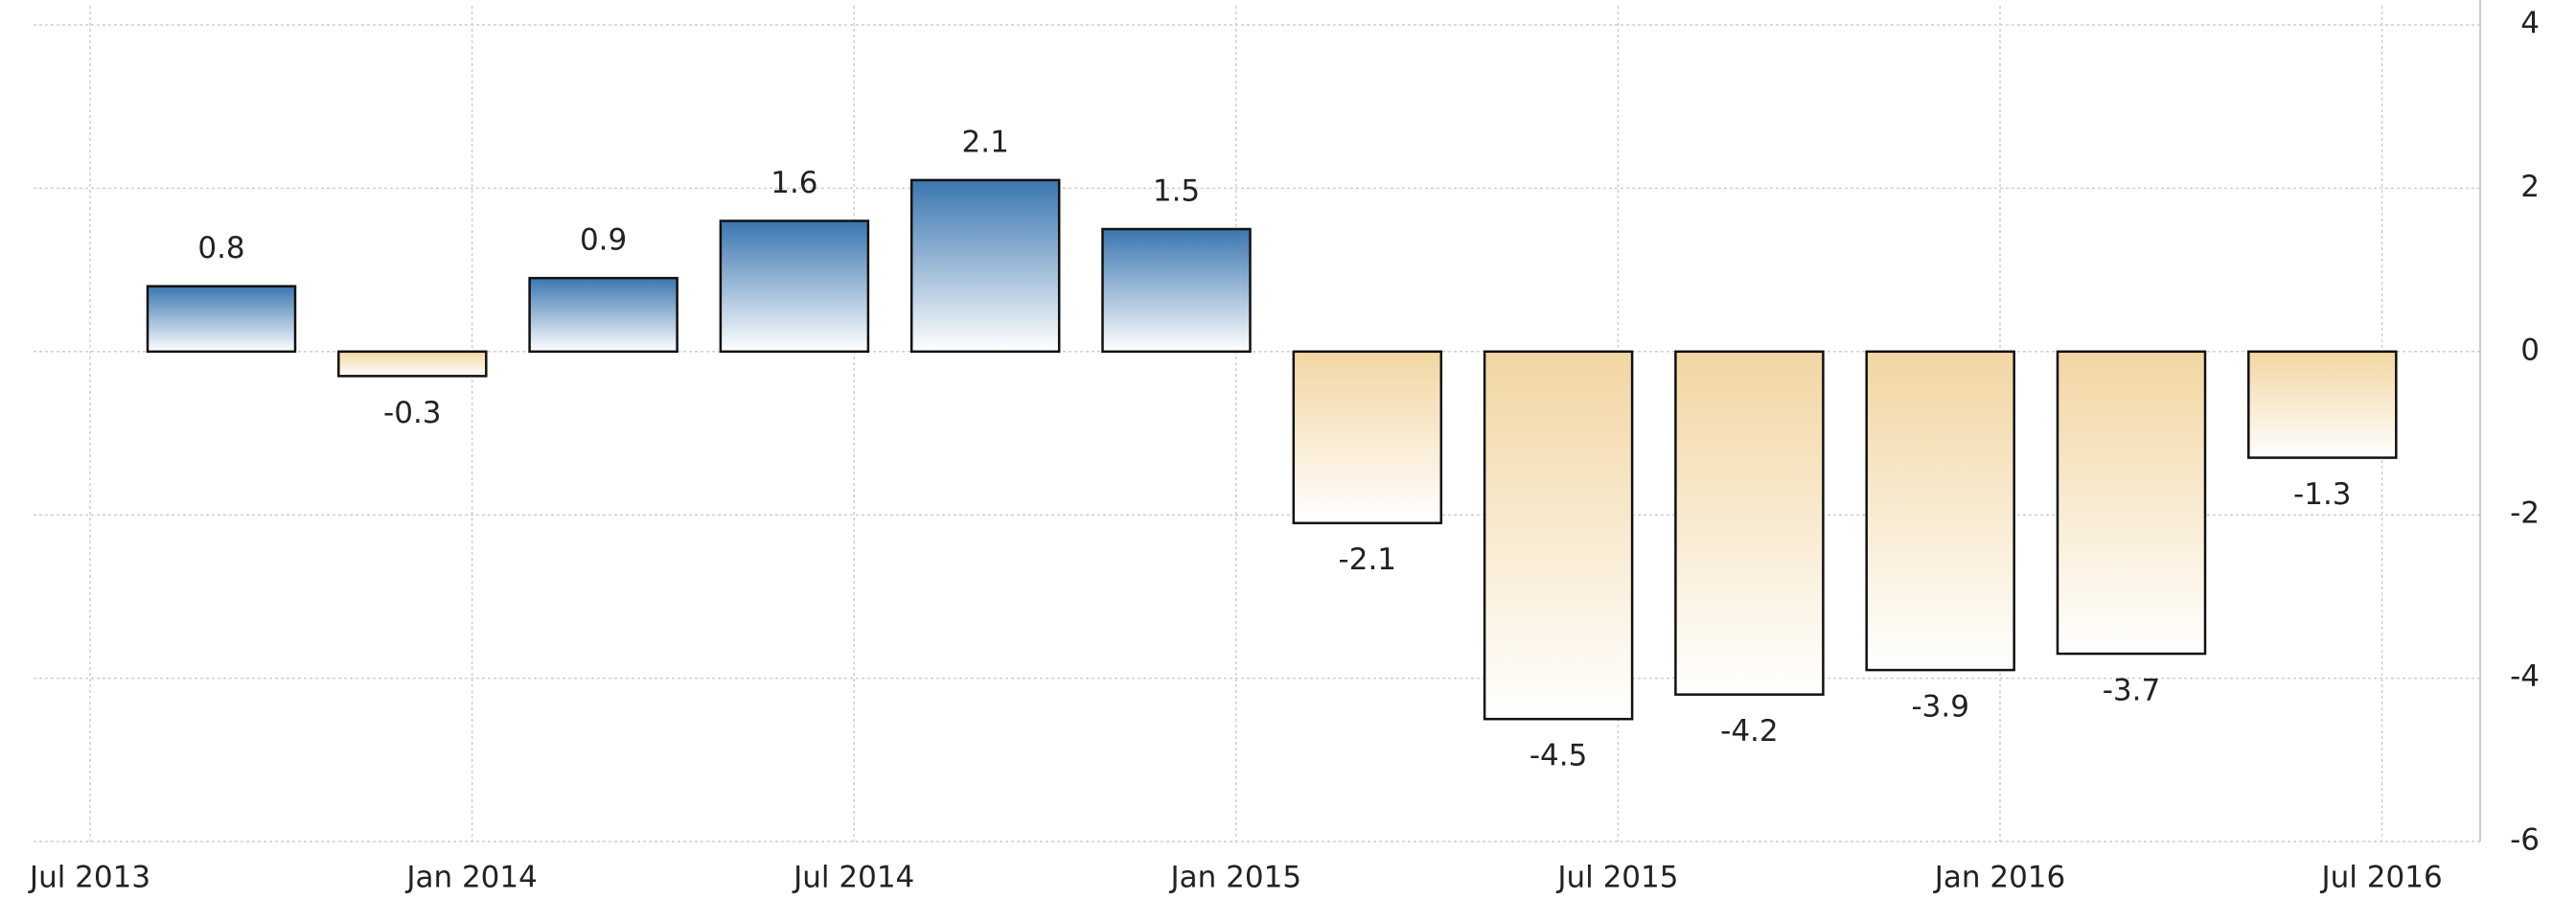 The height and width of the screenshot is (900, 2576). What do you see at coordinates (2530, 24) in the screenshot?
I see `y-tick-label: 4` at bounding box center [2530, 24].